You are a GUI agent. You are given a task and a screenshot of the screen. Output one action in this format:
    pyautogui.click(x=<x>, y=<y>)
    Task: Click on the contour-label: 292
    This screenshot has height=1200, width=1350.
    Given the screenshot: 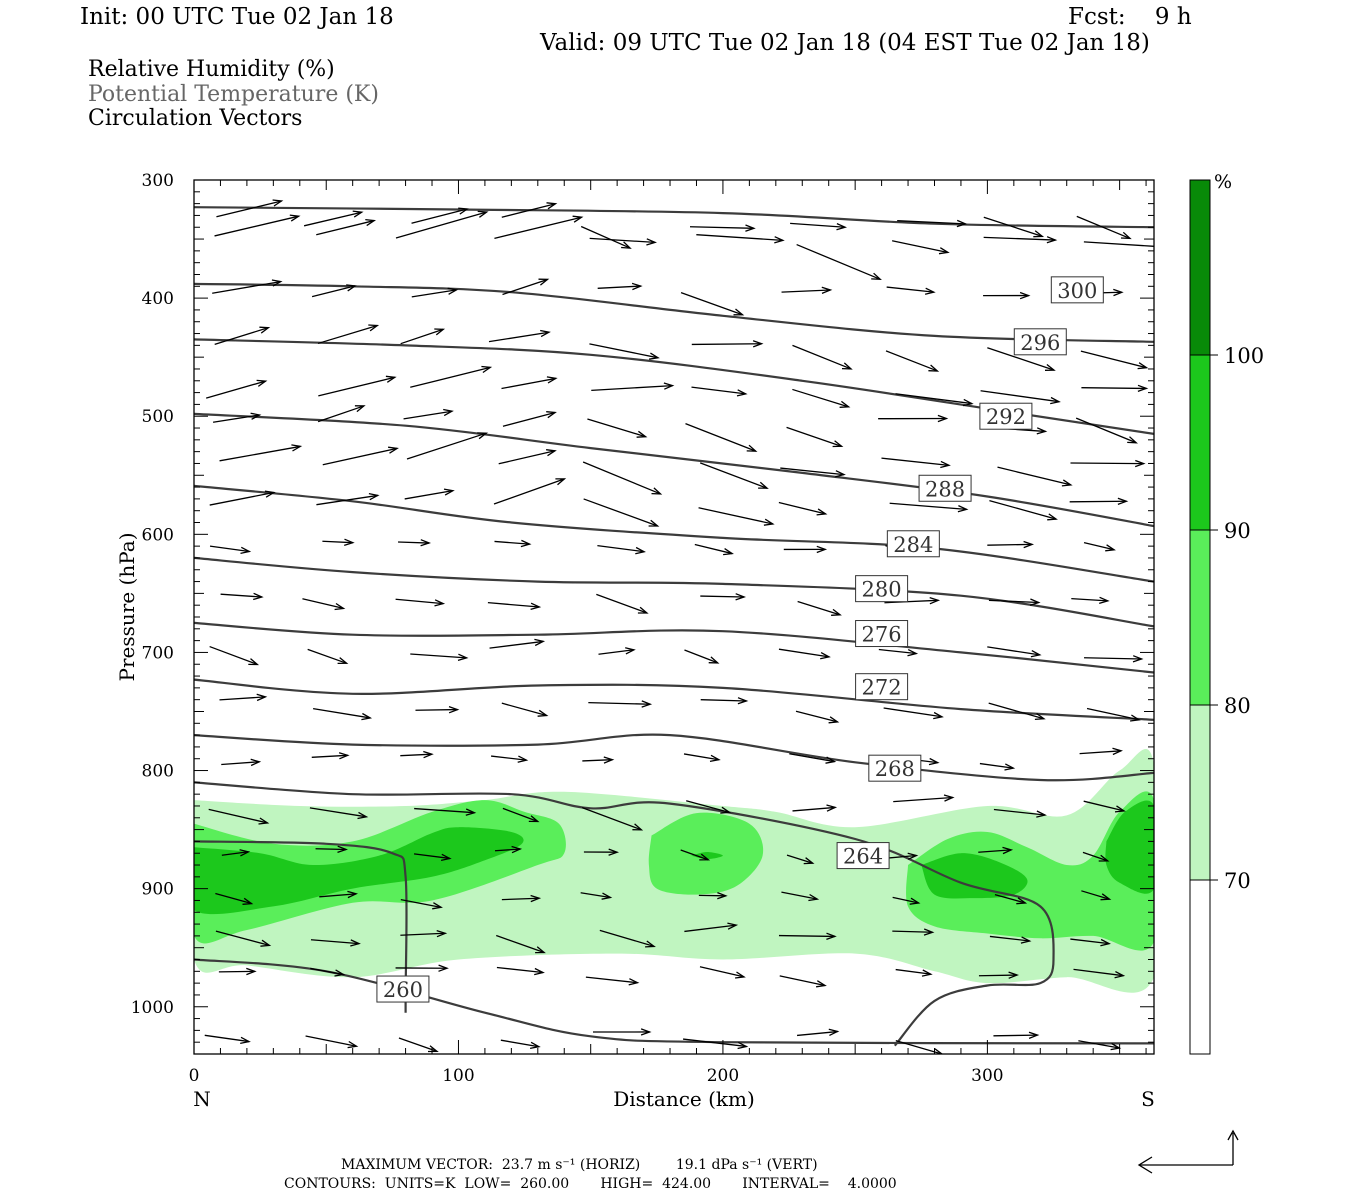 What is the action you would take?
    pyautogui.click(x=1006, y=417)
    